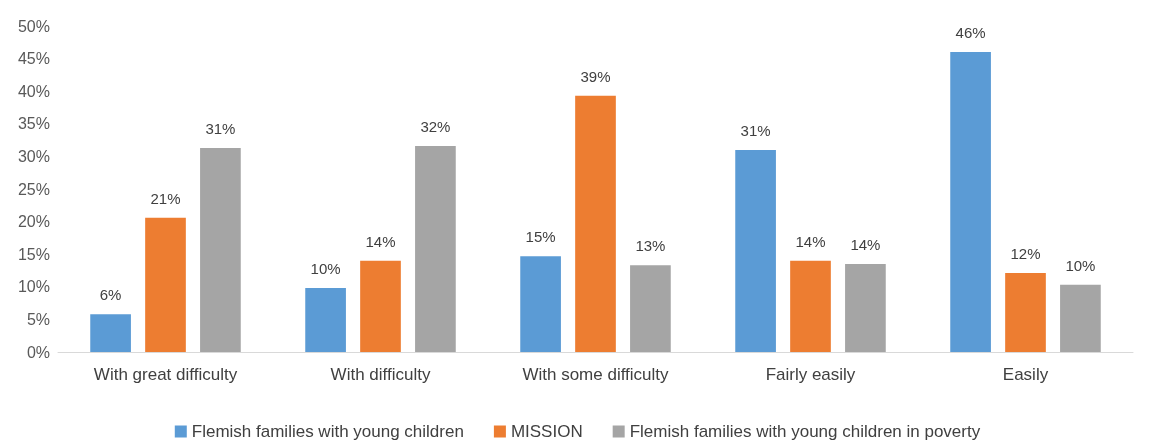 Image resolution: width=1155 pixels, height=445 pixels. Describe the element at coordinates (33, 59) in the screenshot. I see `y-tick-label: 45%` at that location.